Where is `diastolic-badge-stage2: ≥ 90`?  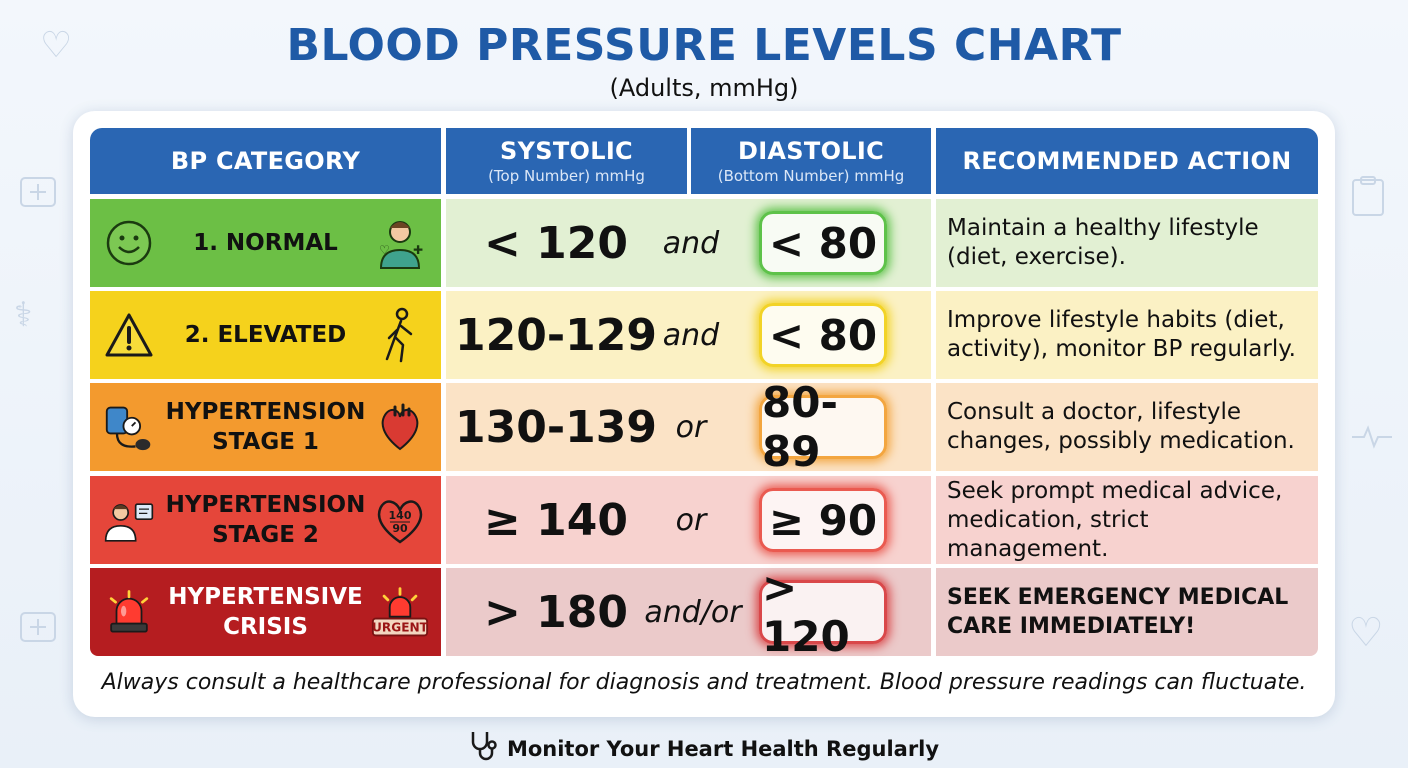
diastolic-badge-stage2: ≥ 90 is located at coordinates (823, 520).